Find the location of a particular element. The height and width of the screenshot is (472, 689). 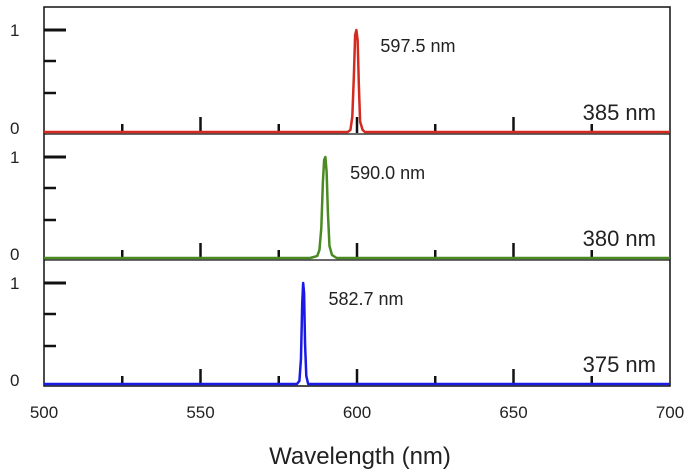

x-tick-label: 550 is located at coordinates (200, 412).